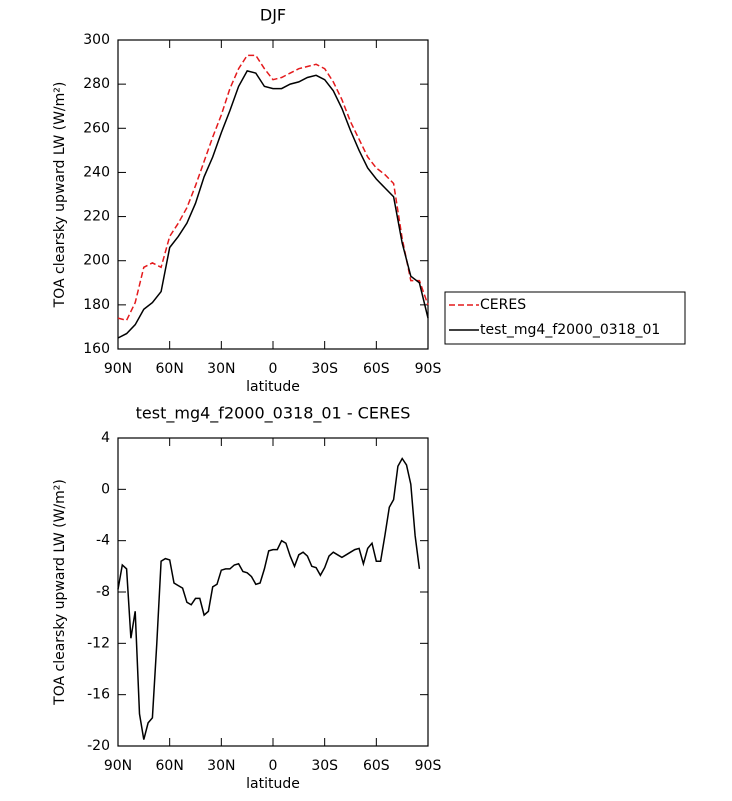 This screenshot has height=801, width=732. Describe the element at coordinates (96, 261) in the screenshot. I see `y-tick-label: 200` at that location.